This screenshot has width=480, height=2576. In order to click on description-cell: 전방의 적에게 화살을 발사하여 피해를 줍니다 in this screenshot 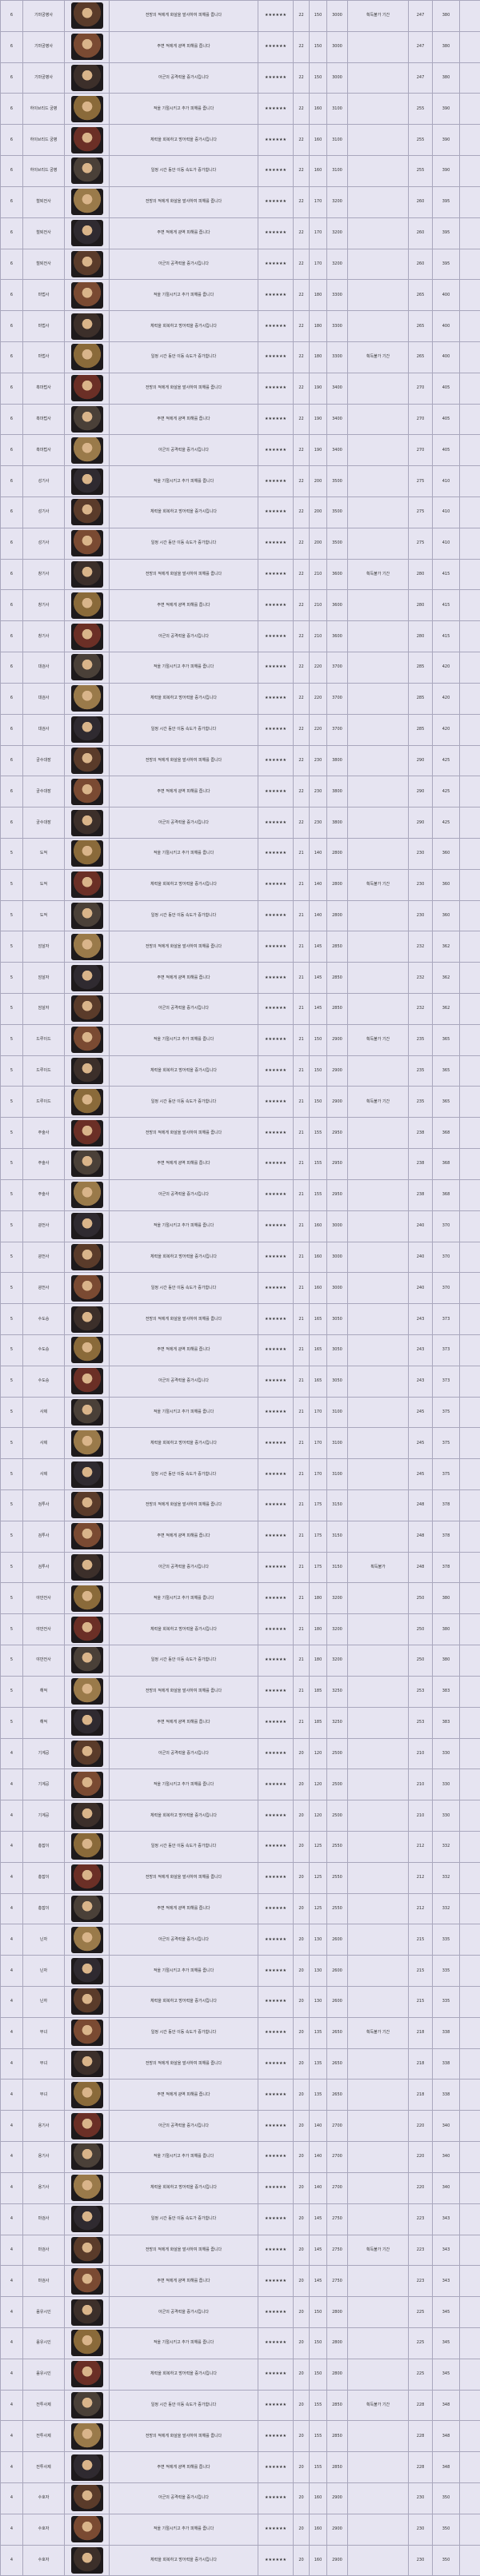, I will do `click(183, 202)`.